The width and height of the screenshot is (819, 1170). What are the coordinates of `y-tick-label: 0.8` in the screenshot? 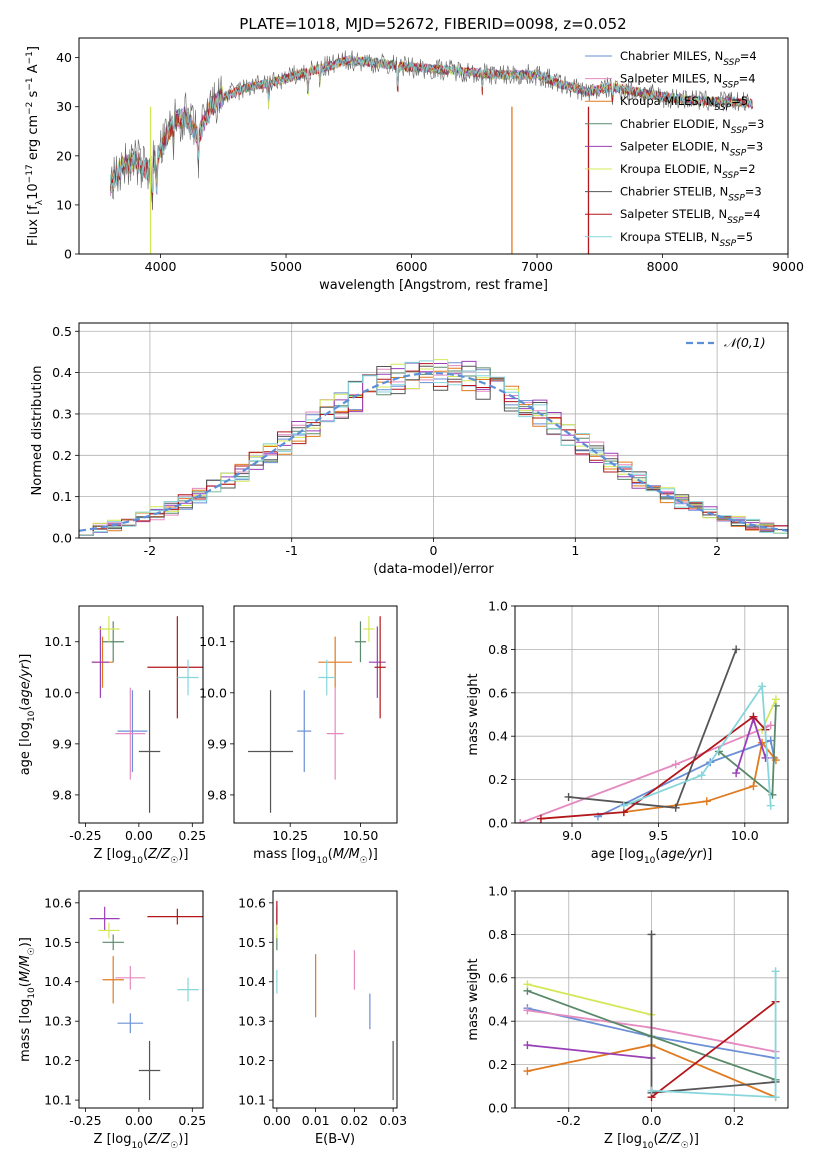 It's located at (498, 934).